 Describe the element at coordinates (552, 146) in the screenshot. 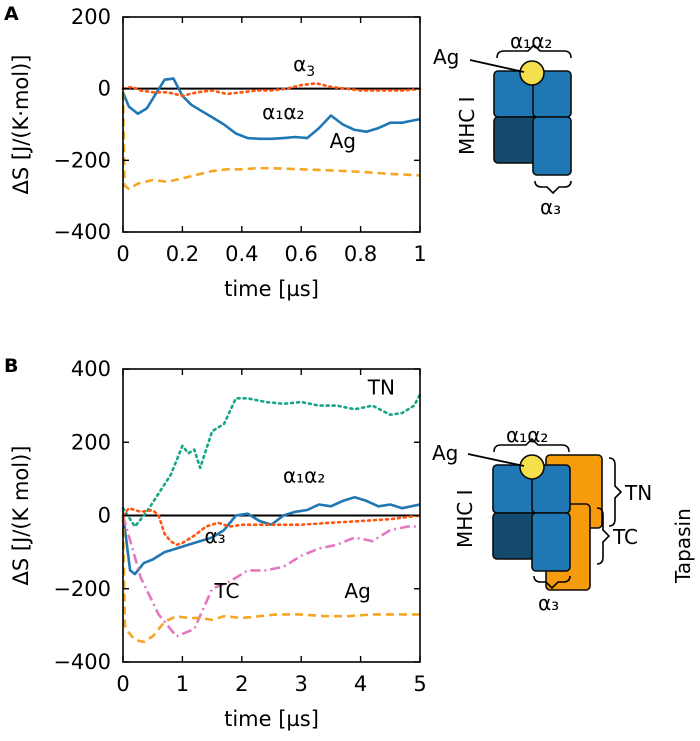

I see `alpha3-domain` at that location.